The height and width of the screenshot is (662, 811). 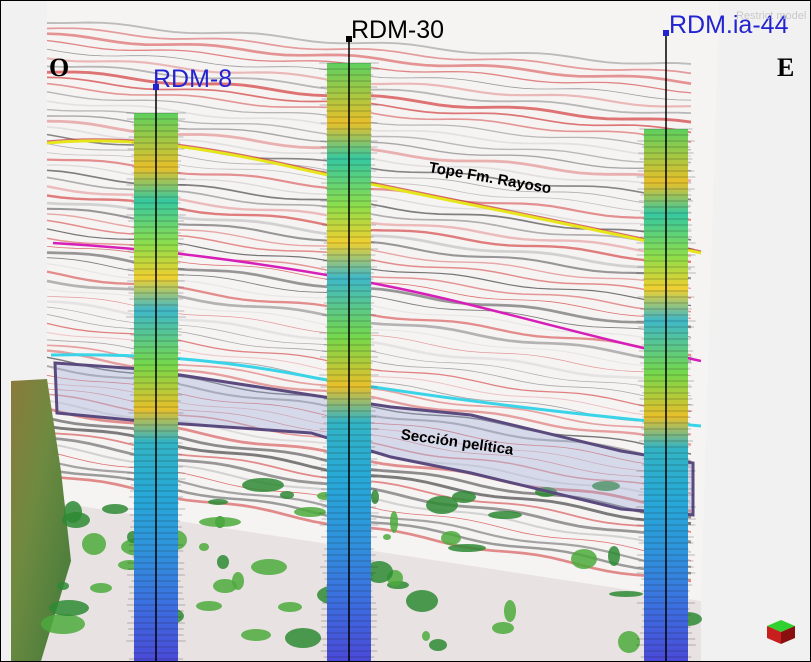 What do you see at coordinates (59, 67) in the screenshot?
I see `west-direction-label: O` at bounding box center [59, 67].